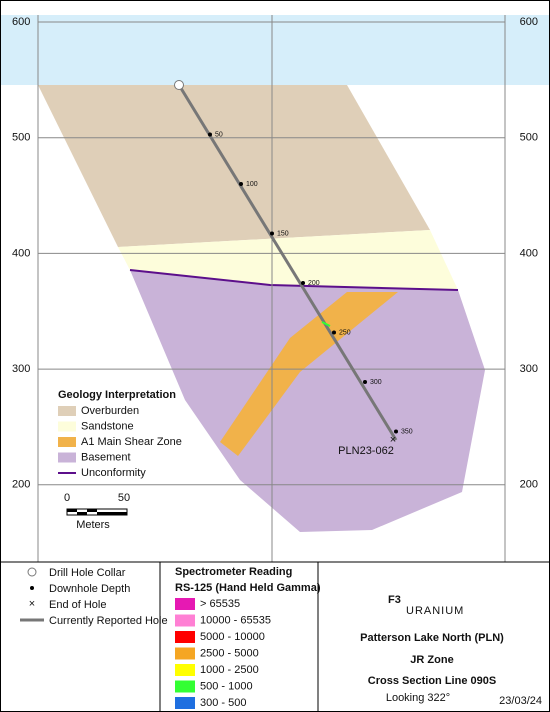 The width and height of the screenshot is (550, 712). I want to click on hole-label: PLN23-062, so click(366, 451).